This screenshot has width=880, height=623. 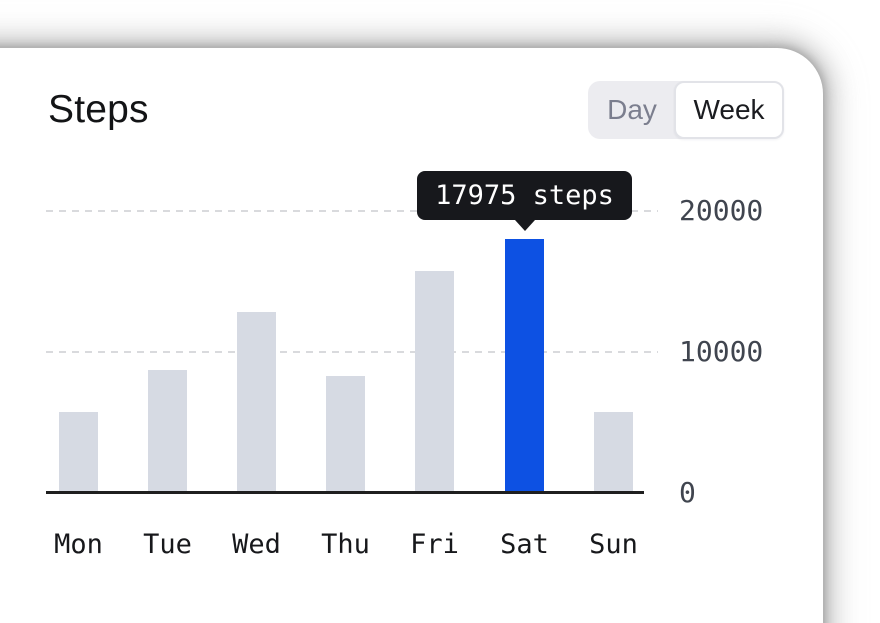 What do you see at coordinates (434, 382) in the screenshot?
I see `bar-fri` at bounding box center [434, 382].